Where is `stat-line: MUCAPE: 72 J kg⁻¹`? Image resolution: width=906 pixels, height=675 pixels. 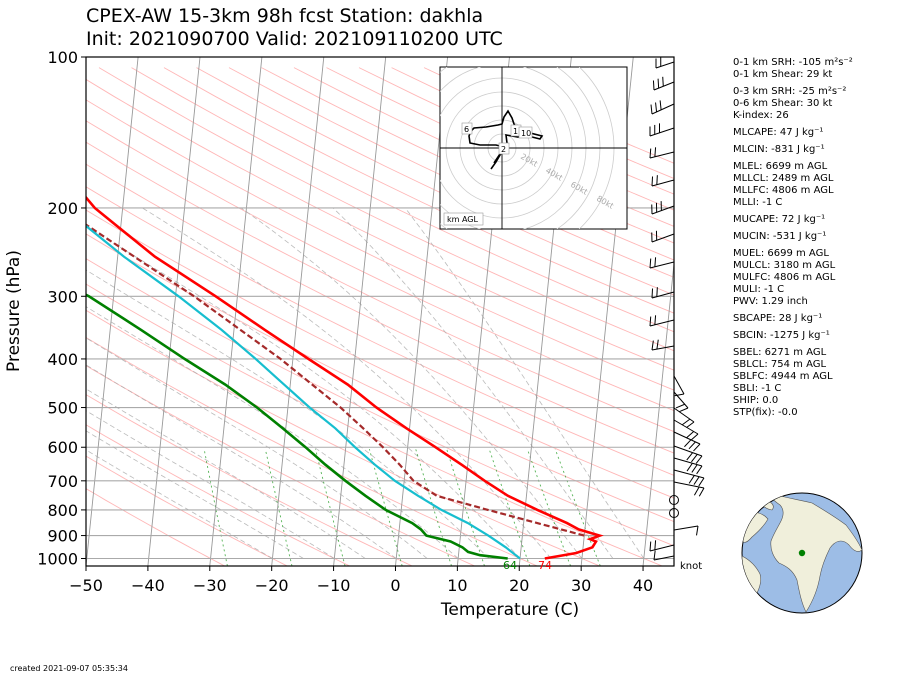 stat-line: MUCAPE: 72 J kg⁻¹ is located at coordinates (779, 219).